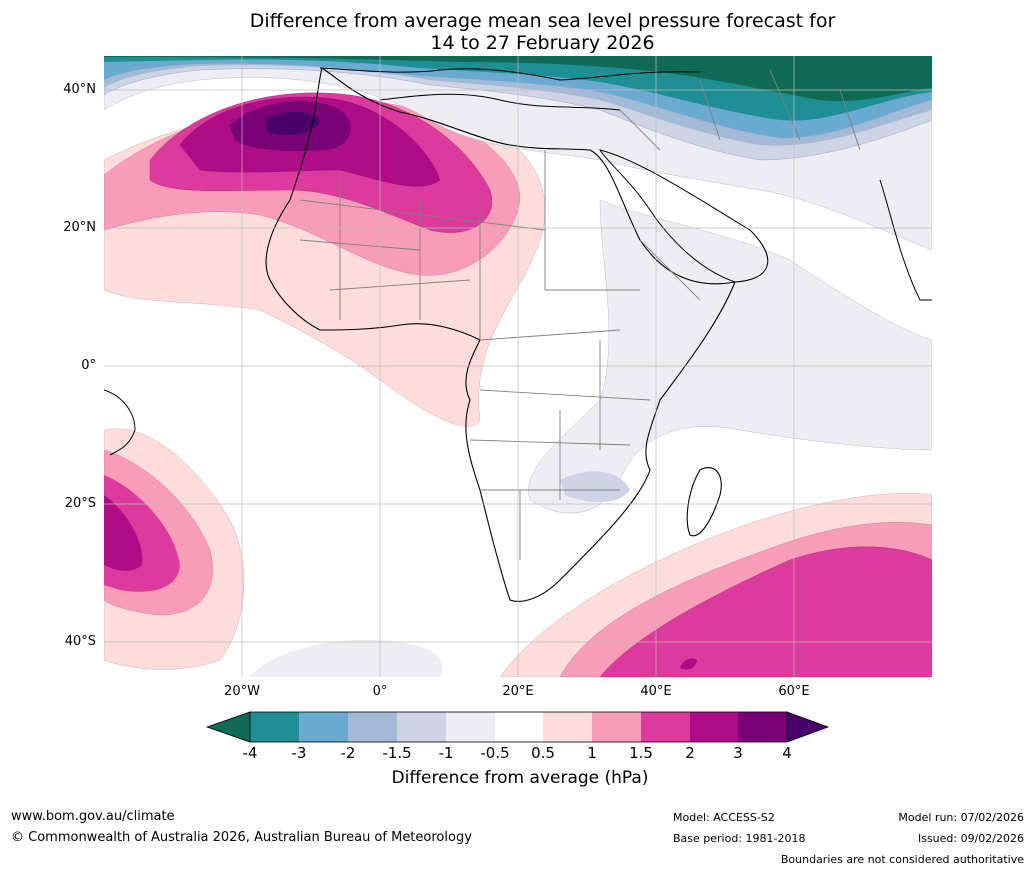 Image resolution: width=1035 pixels, height=873 pixels. I want to click on anomaly-contour-neg-1-south, so click(595, 486).